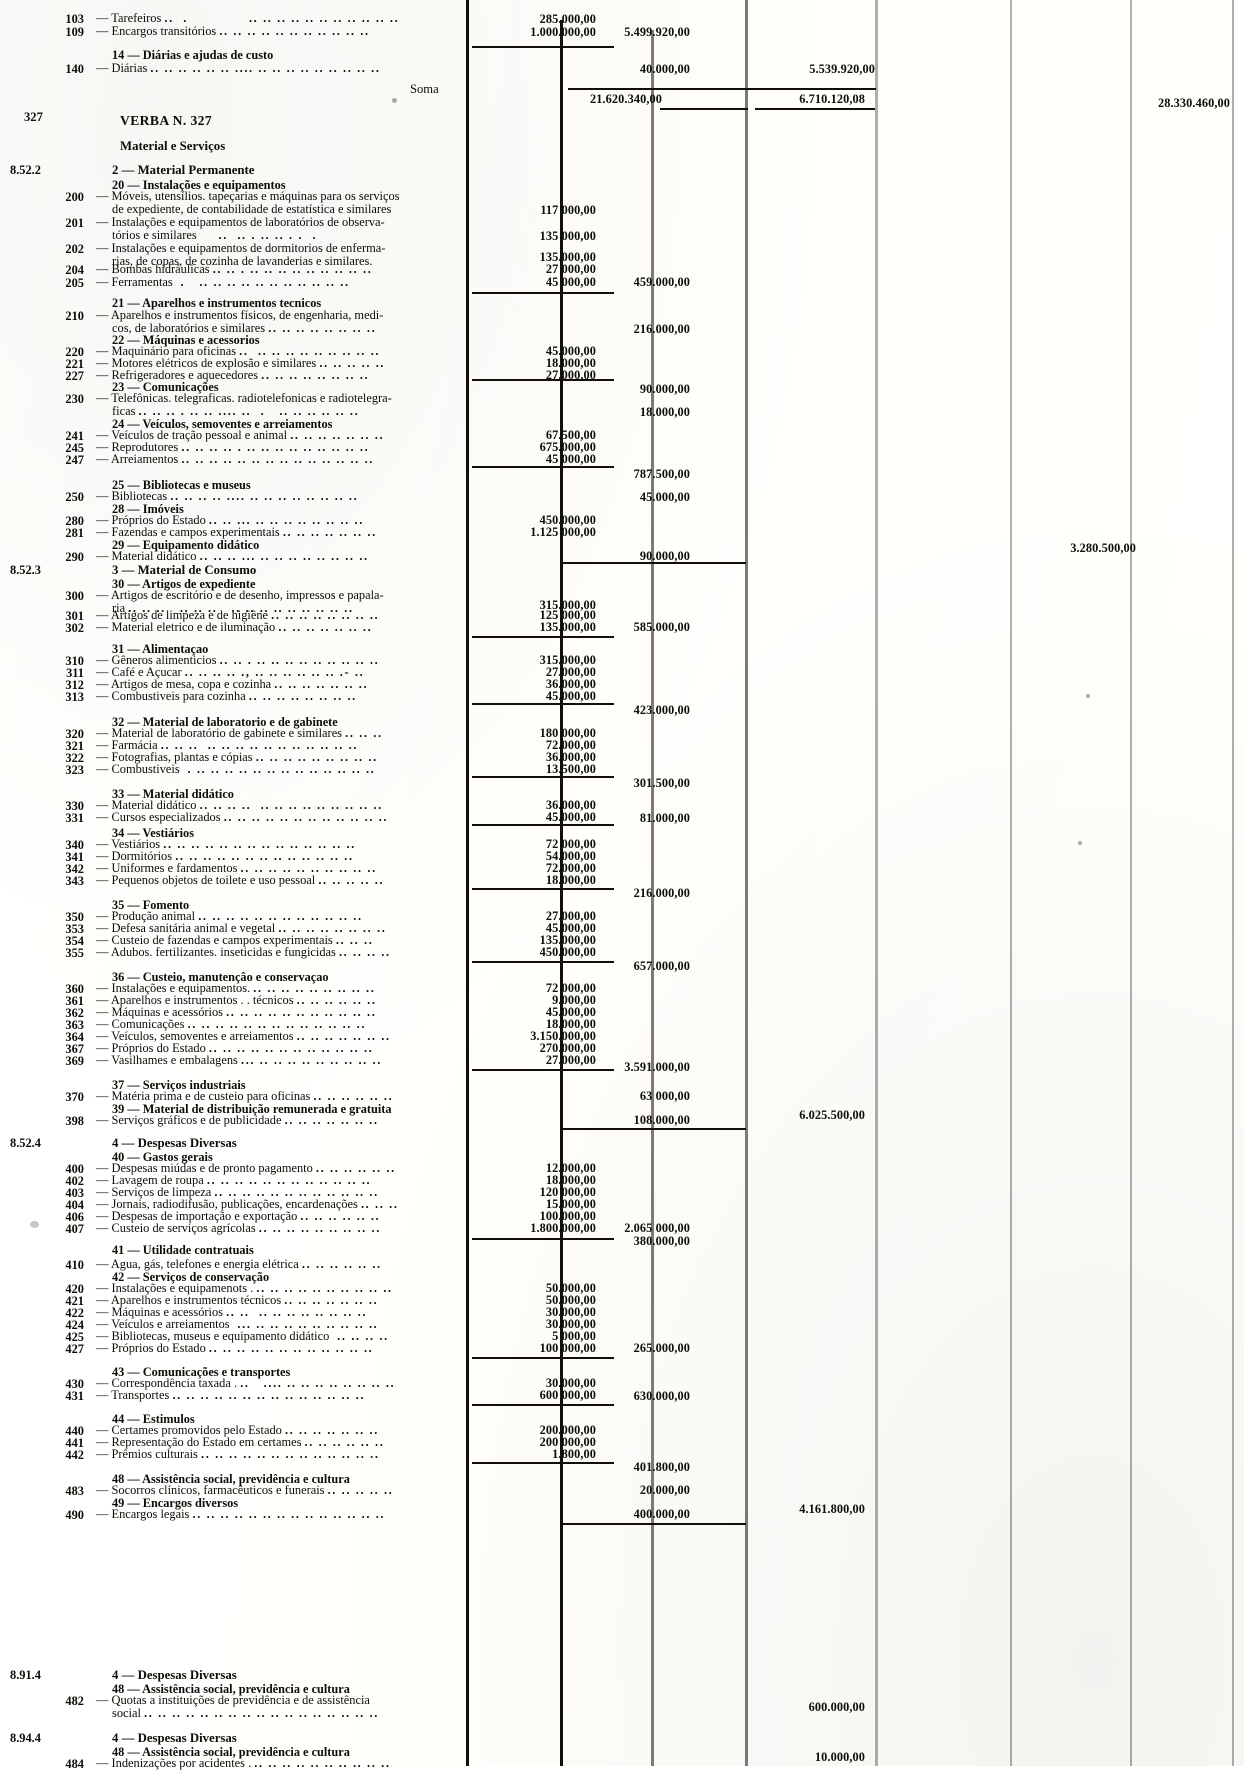 This screenshot has height=1772, width=1244. Describe the element at coordinates (661, 1348) in the screenshot. I see `group-subtotal: 265.000,00` at that location.